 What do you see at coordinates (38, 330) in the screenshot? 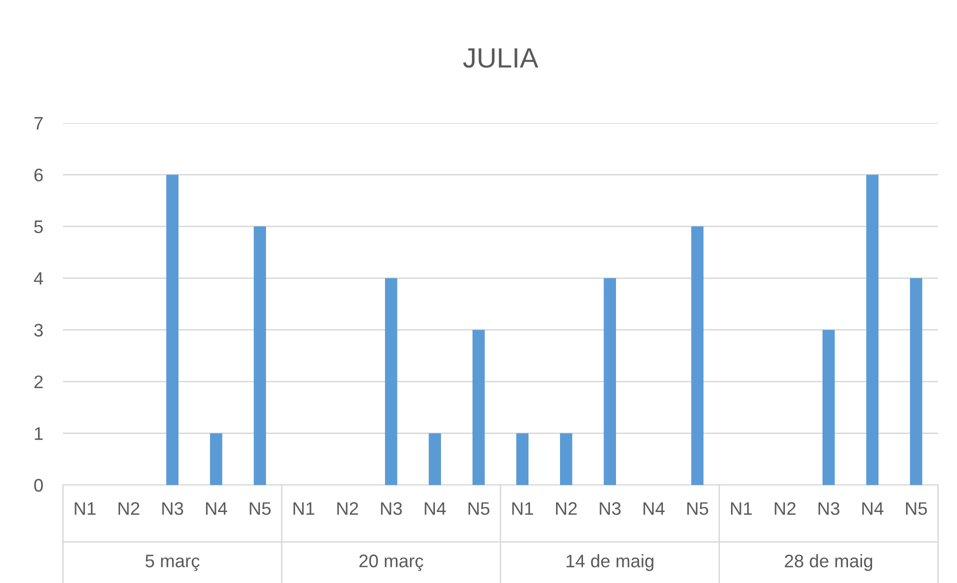
I see `y-tick-label: 3` at bounding box center [38, 330].